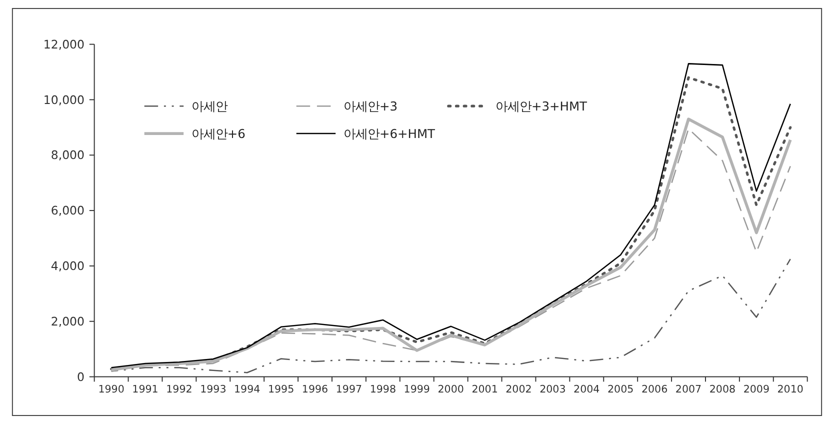  Describe the element at coordinates (485, 389) in the screenshot. I see `x-tick-label: 2001` at that location.